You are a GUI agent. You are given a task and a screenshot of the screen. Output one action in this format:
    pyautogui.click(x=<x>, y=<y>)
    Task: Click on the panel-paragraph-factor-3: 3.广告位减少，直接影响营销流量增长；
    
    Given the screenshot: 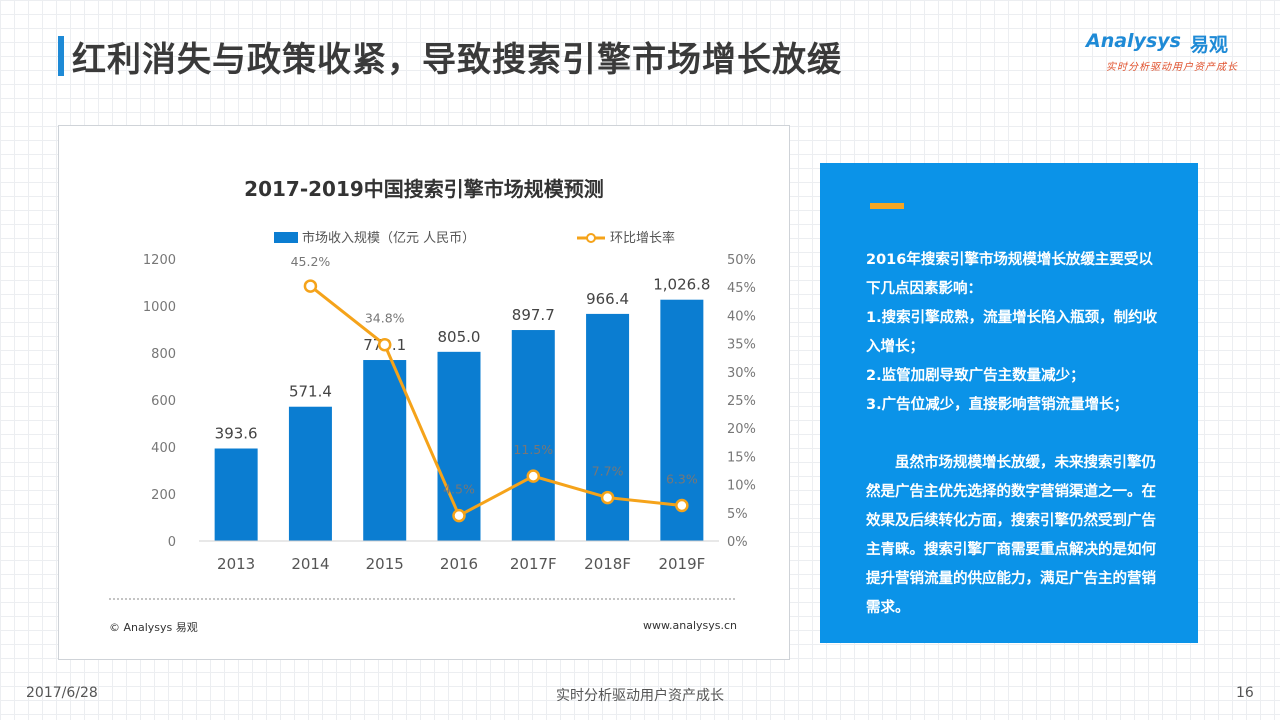 What is the action you would take?
    pyautogui.click(x=997, y=405)
    